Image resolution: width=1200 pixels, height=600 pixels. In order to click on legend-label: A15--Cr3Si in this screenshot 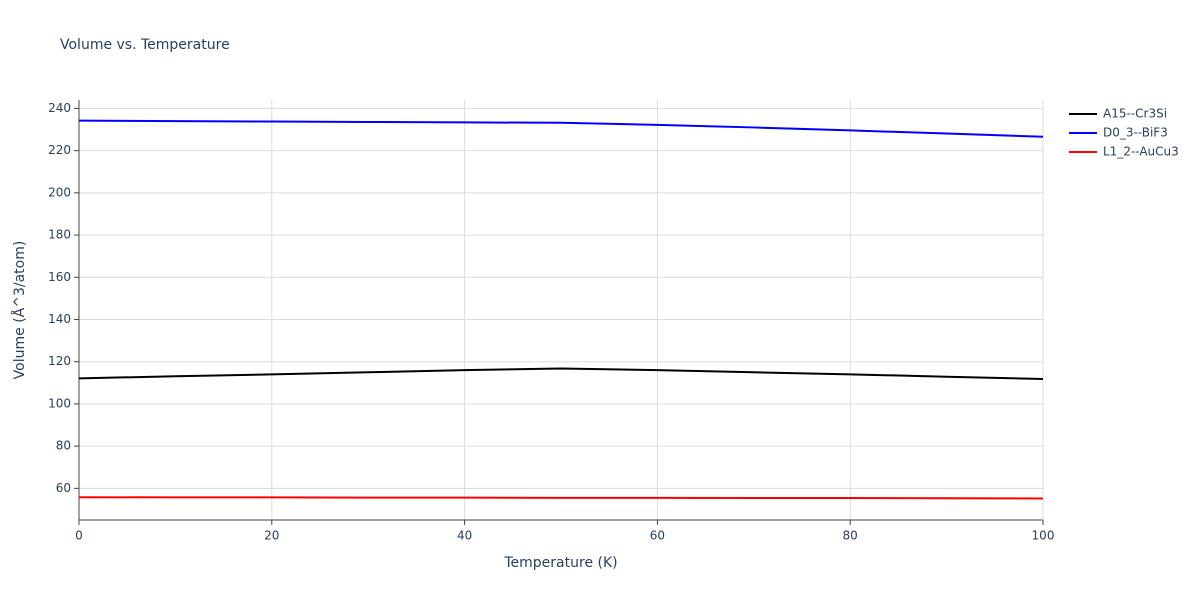, I will do `click(1135, 114)`.